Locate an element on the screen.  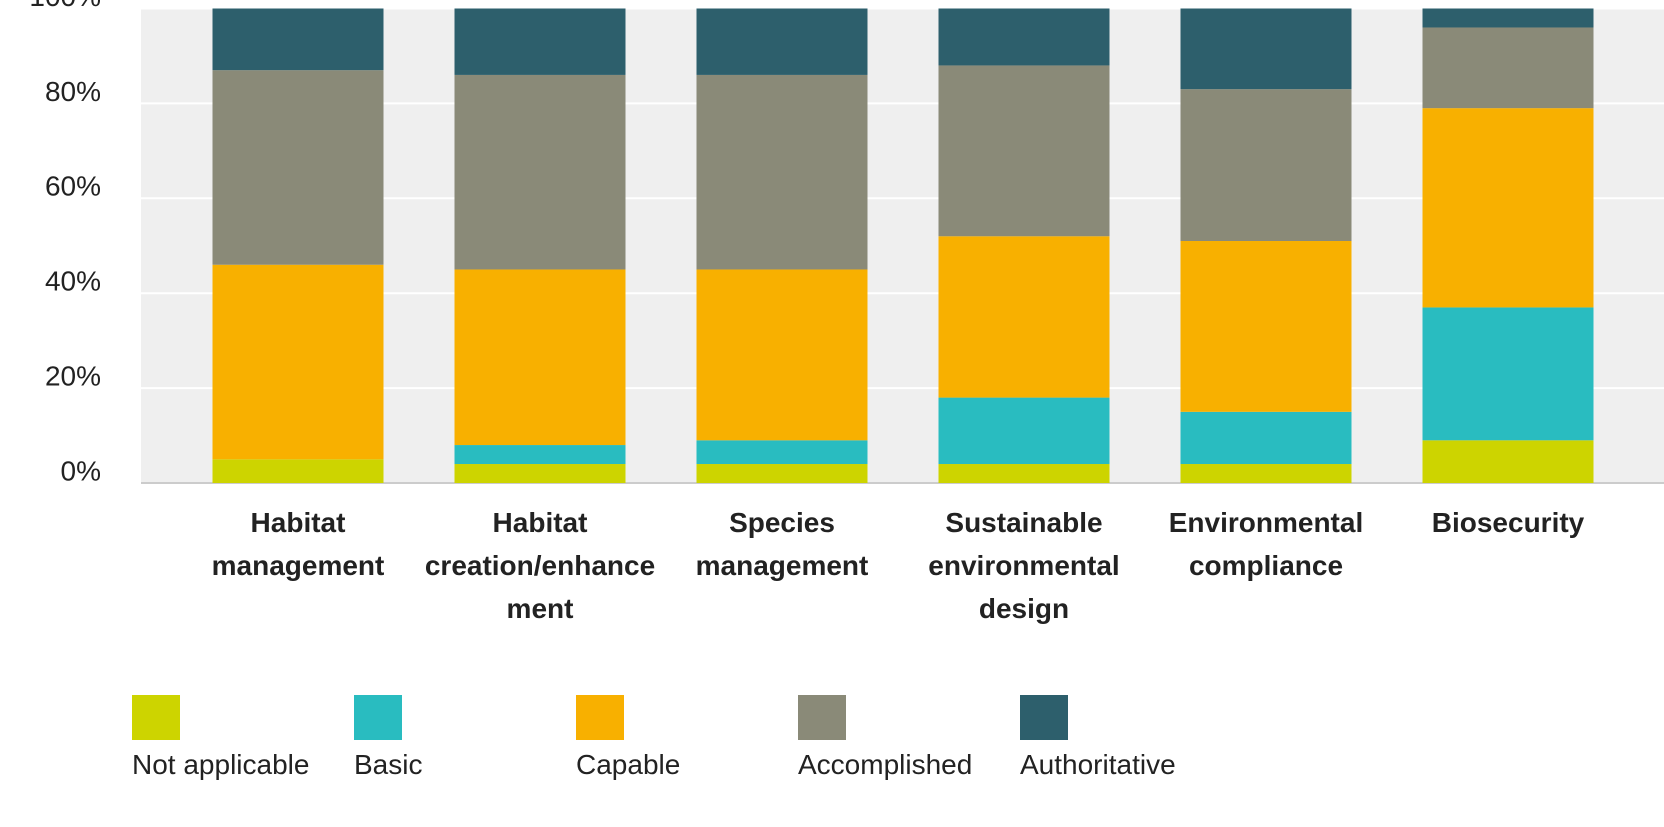
legend-label: Authoritative is located at coordinates (1098, 764).